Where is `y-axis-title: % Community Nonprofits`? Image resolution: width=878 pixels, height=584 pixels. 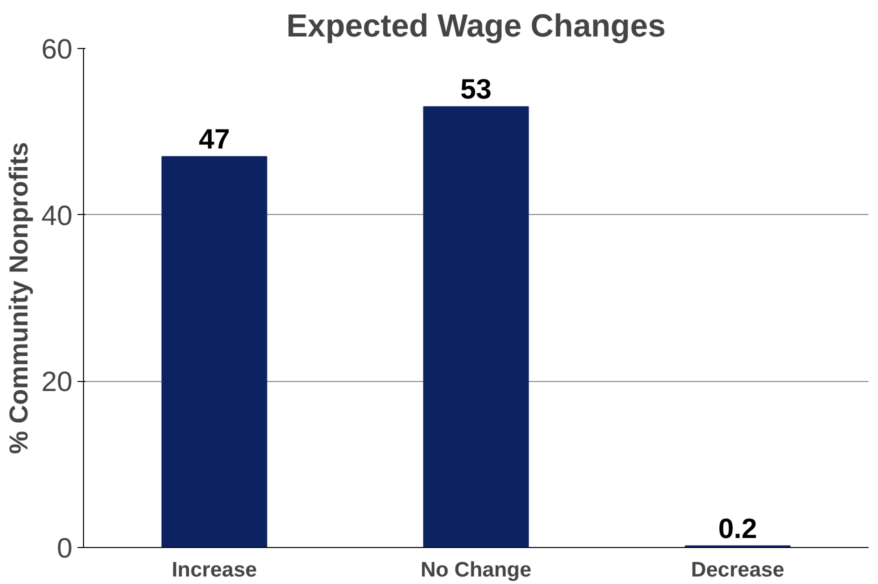 y-axis-title: % Community Nonprofits is located at coordinates (18, 298).